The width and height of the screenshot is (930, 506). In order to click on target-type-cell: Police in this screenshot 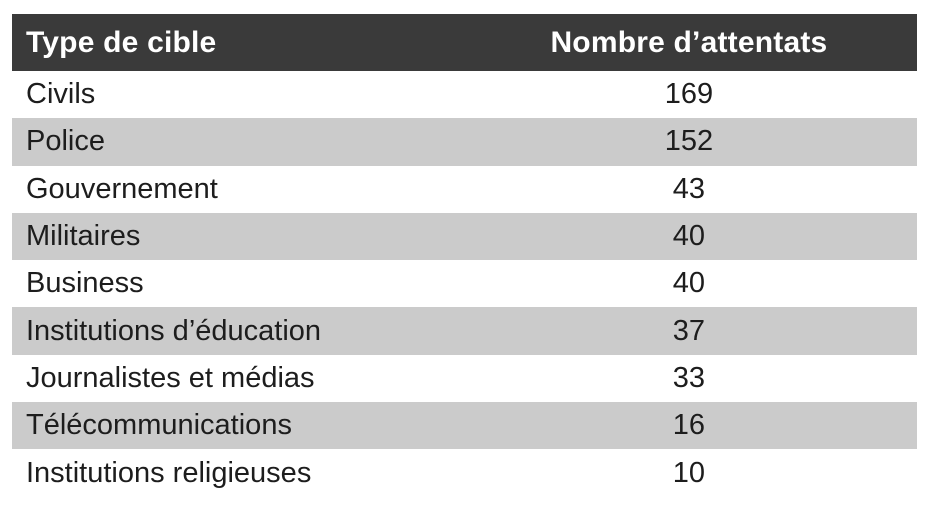, I will do `click(65, 141)`.